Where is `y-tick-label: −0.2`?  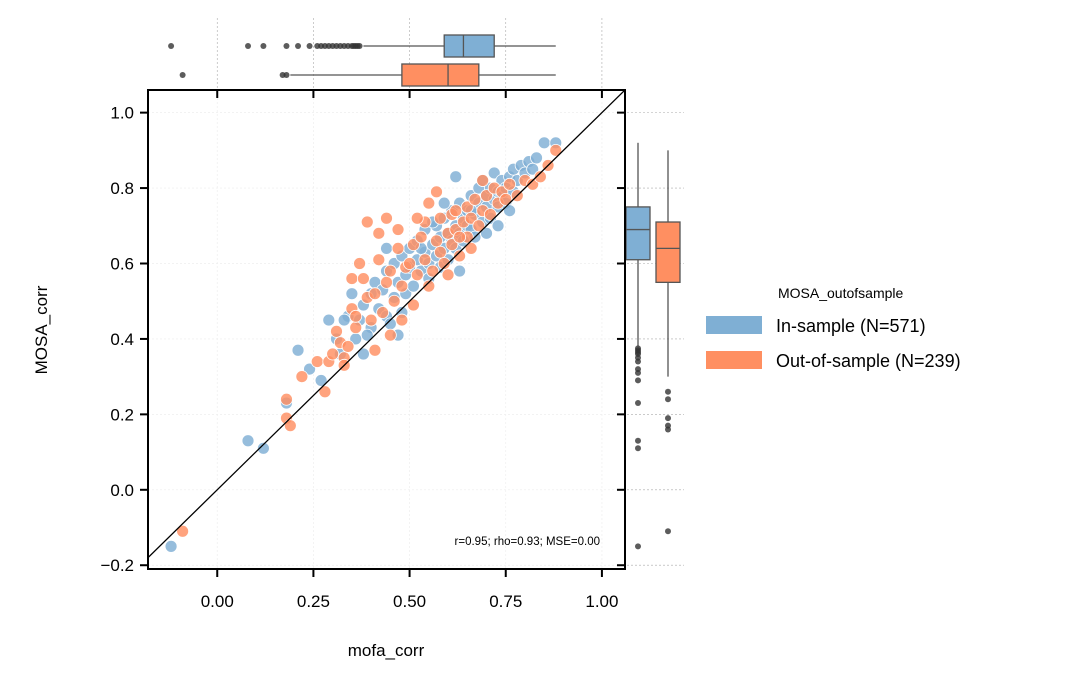 y-tick-label: −0.2 is located at coordinates (117, 565).